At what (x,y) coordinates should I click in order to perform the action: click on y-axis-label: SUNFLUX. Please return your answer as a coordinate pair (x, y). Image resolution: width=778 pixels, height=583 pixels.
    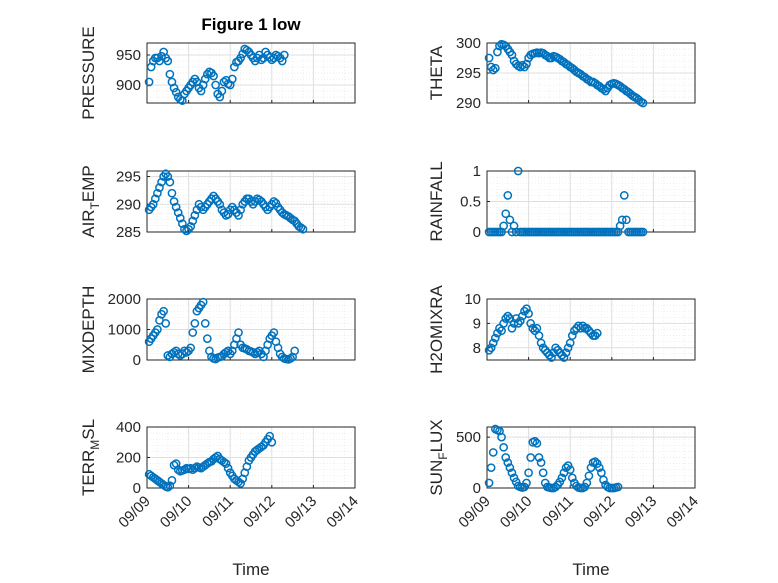
    Looking at the image, I should click on (438, 457).